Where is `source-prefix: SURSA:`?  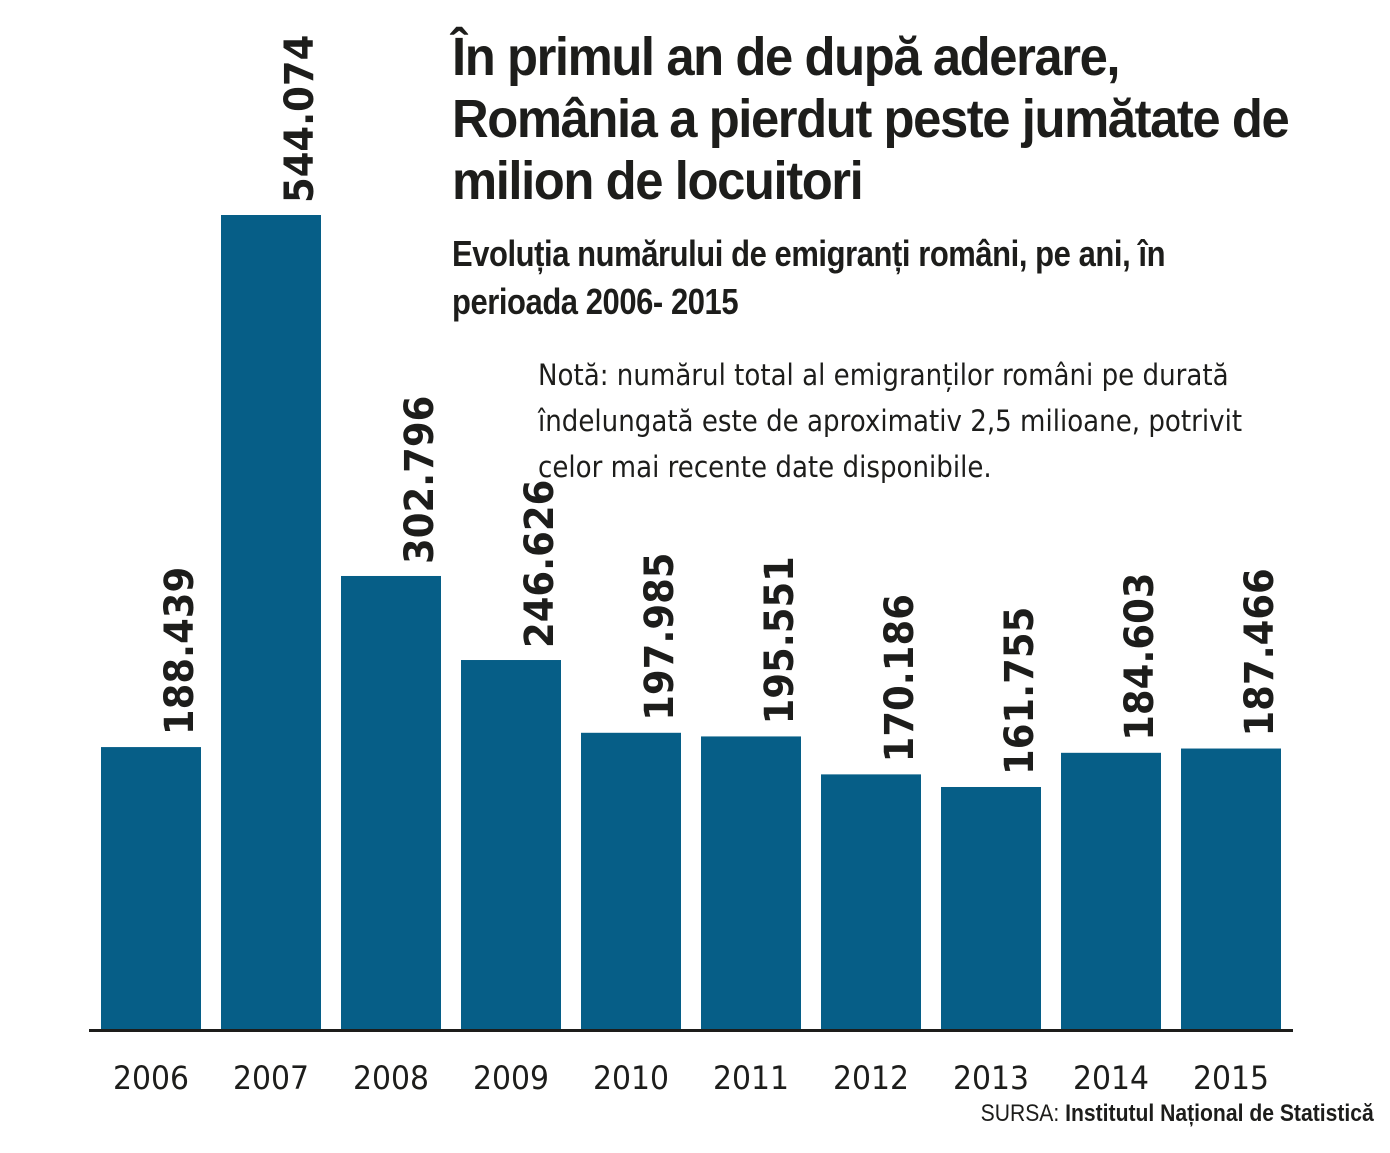
source-prefix: SURSA: is located at coordinates (1020, 1113).